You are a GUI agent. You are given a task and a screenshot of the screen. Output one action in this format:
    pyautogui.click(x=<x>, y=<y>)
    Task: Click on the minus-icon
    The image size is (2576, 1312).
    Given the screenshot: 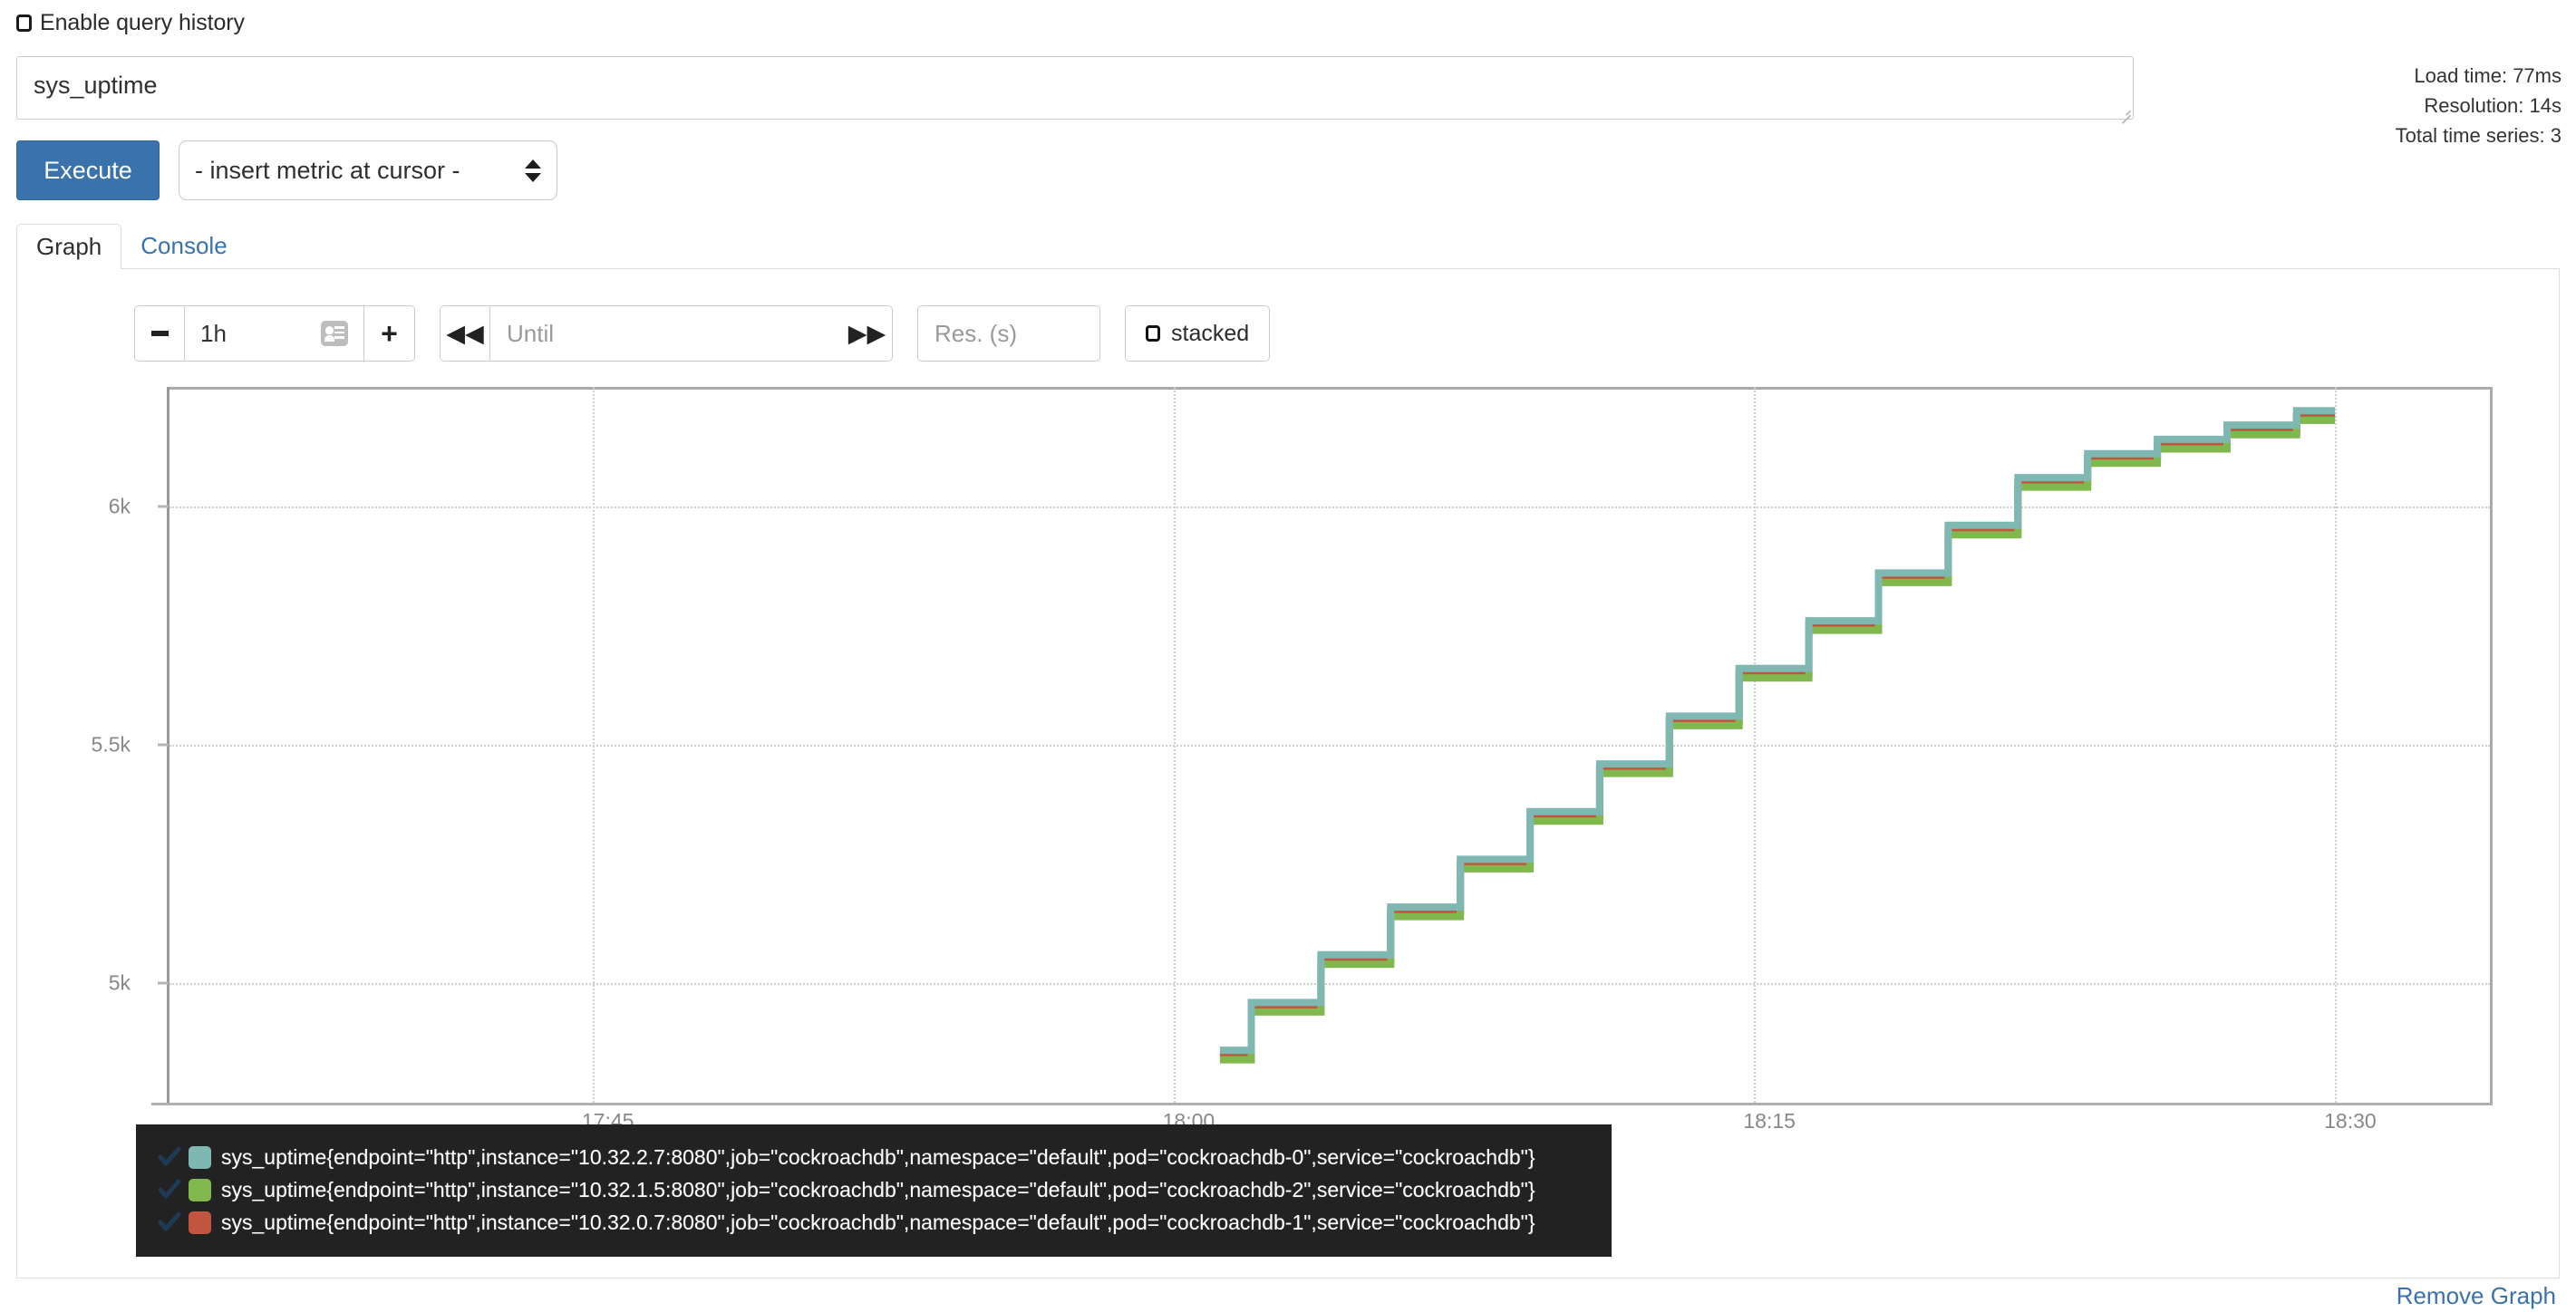 What is the action you would take?
    pyautogui.click(x=159, y=334)
    